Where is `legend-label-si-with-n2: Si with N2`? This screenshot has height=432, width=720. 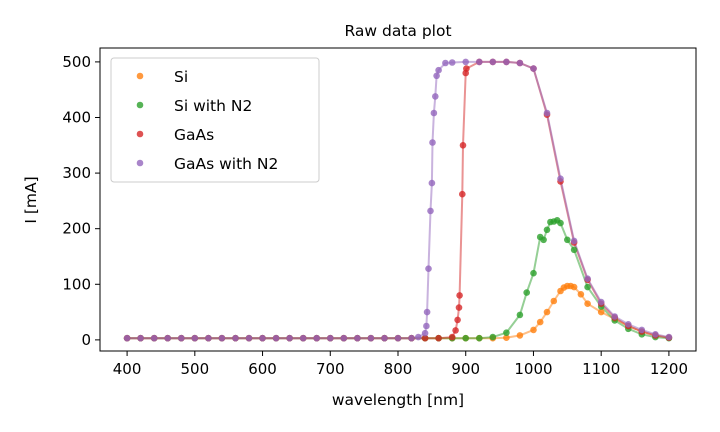
legend-label-si-with-n2: Si with N2 is located at coordinates (213, 106).